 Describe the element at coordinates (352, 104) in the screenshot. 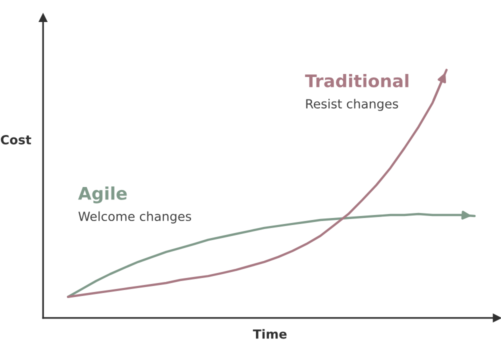

I see `annotation: Resist changes` at that location.